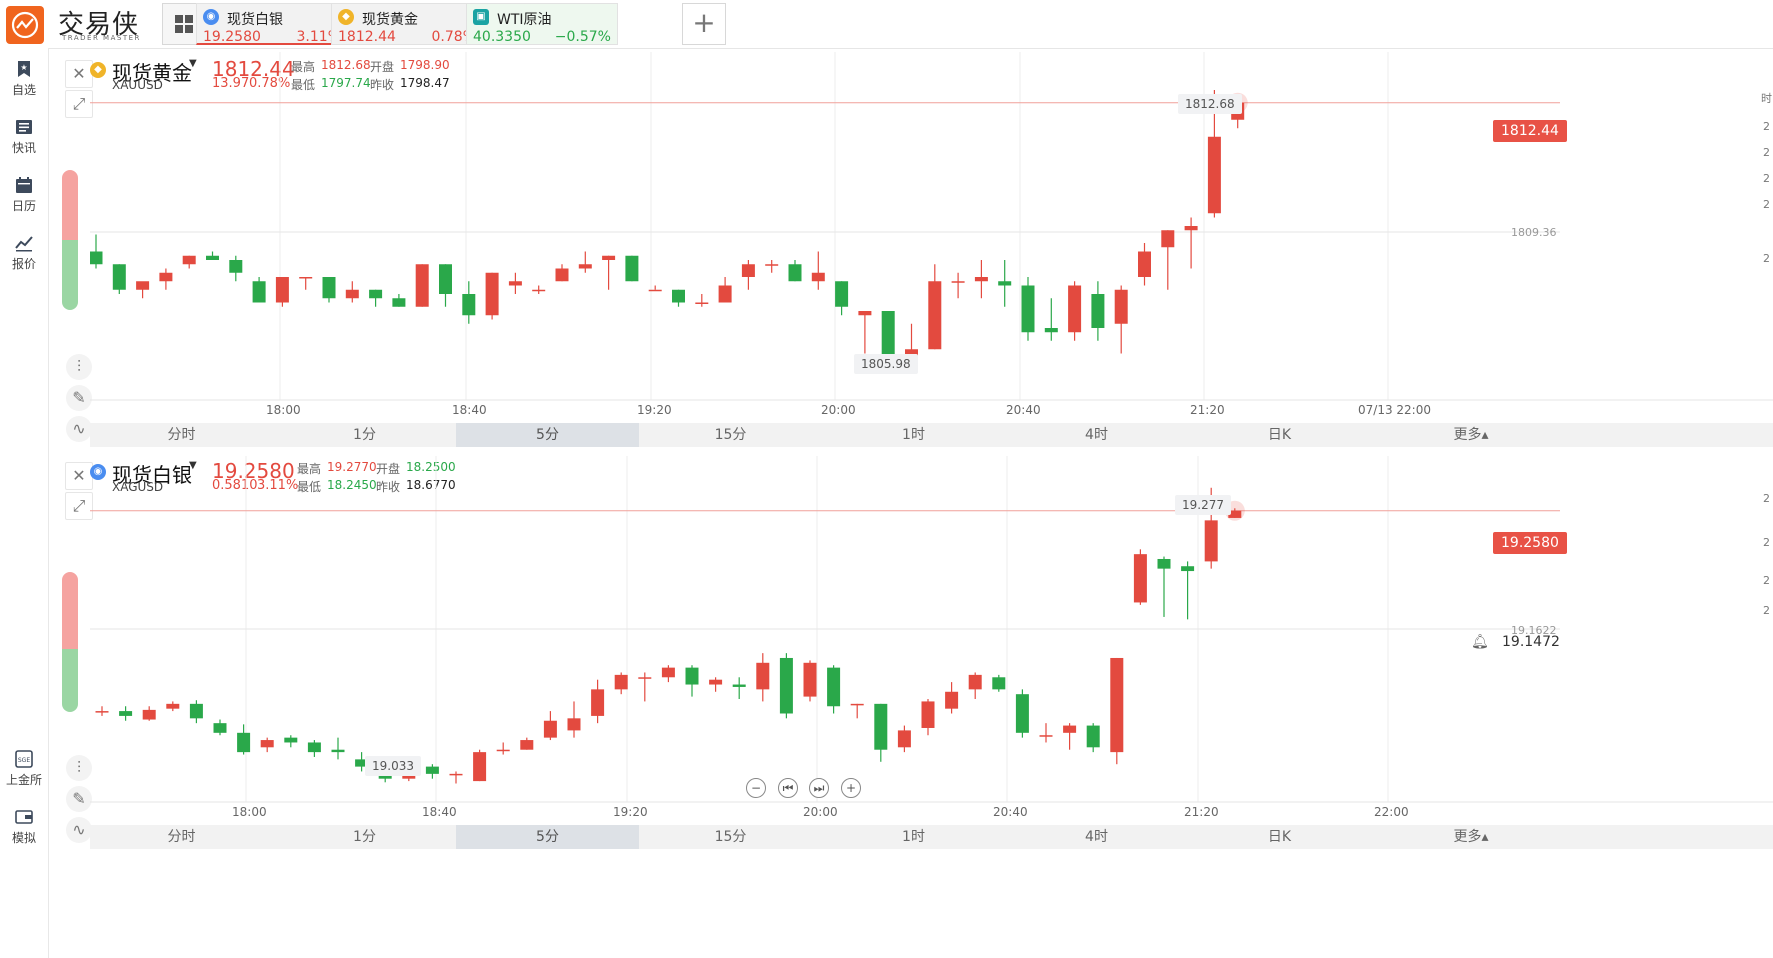  Describe the element at coordinates (138, 487) in the screenshot. I see `symbol-code: XAGUSD` at that location.